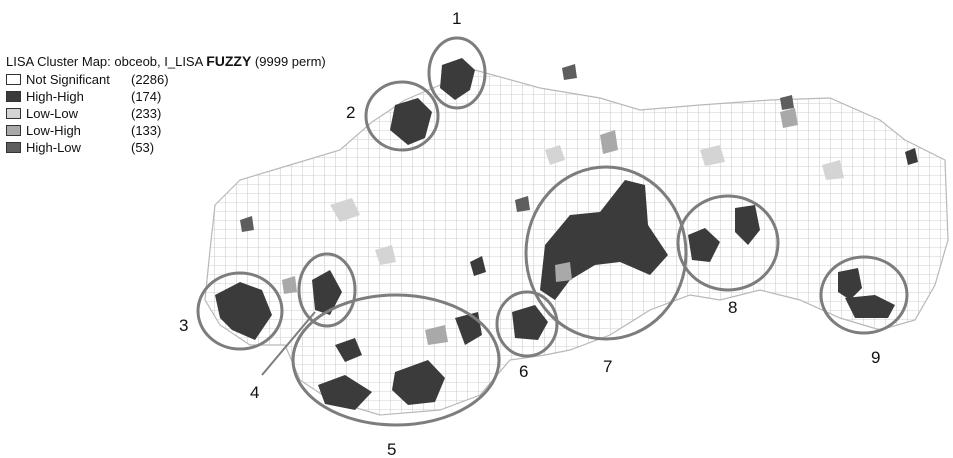 This screenshot has height=458, width=953. What do you see at coordinates (143, 147) in the screenshot?
I see `legend-item-count: (53)` at bounding box center [143, 147].